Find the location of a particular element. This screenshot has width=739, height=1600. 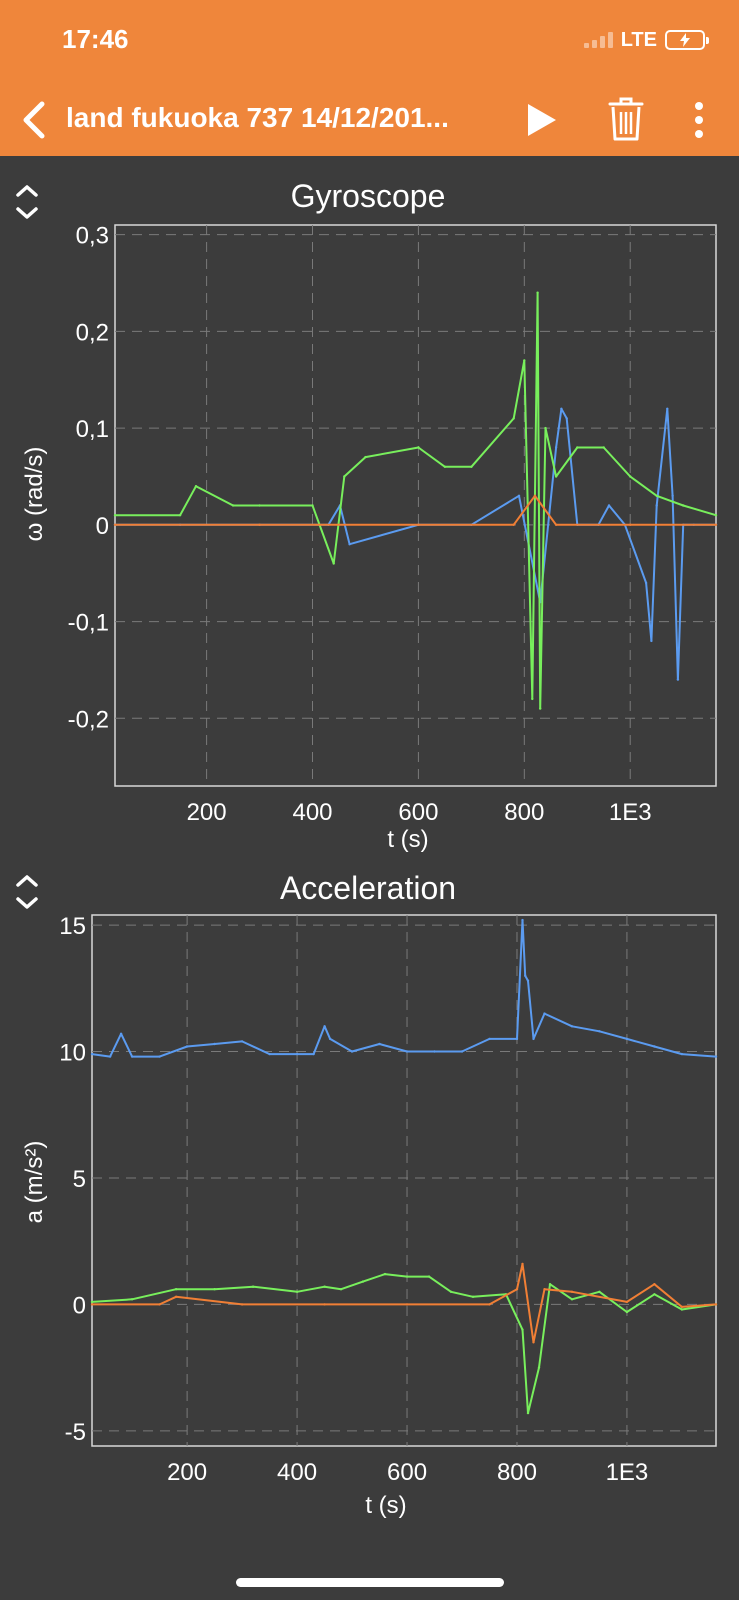

x-axis-label-acceleration: t (s) is located at coordinates (386, 1505).